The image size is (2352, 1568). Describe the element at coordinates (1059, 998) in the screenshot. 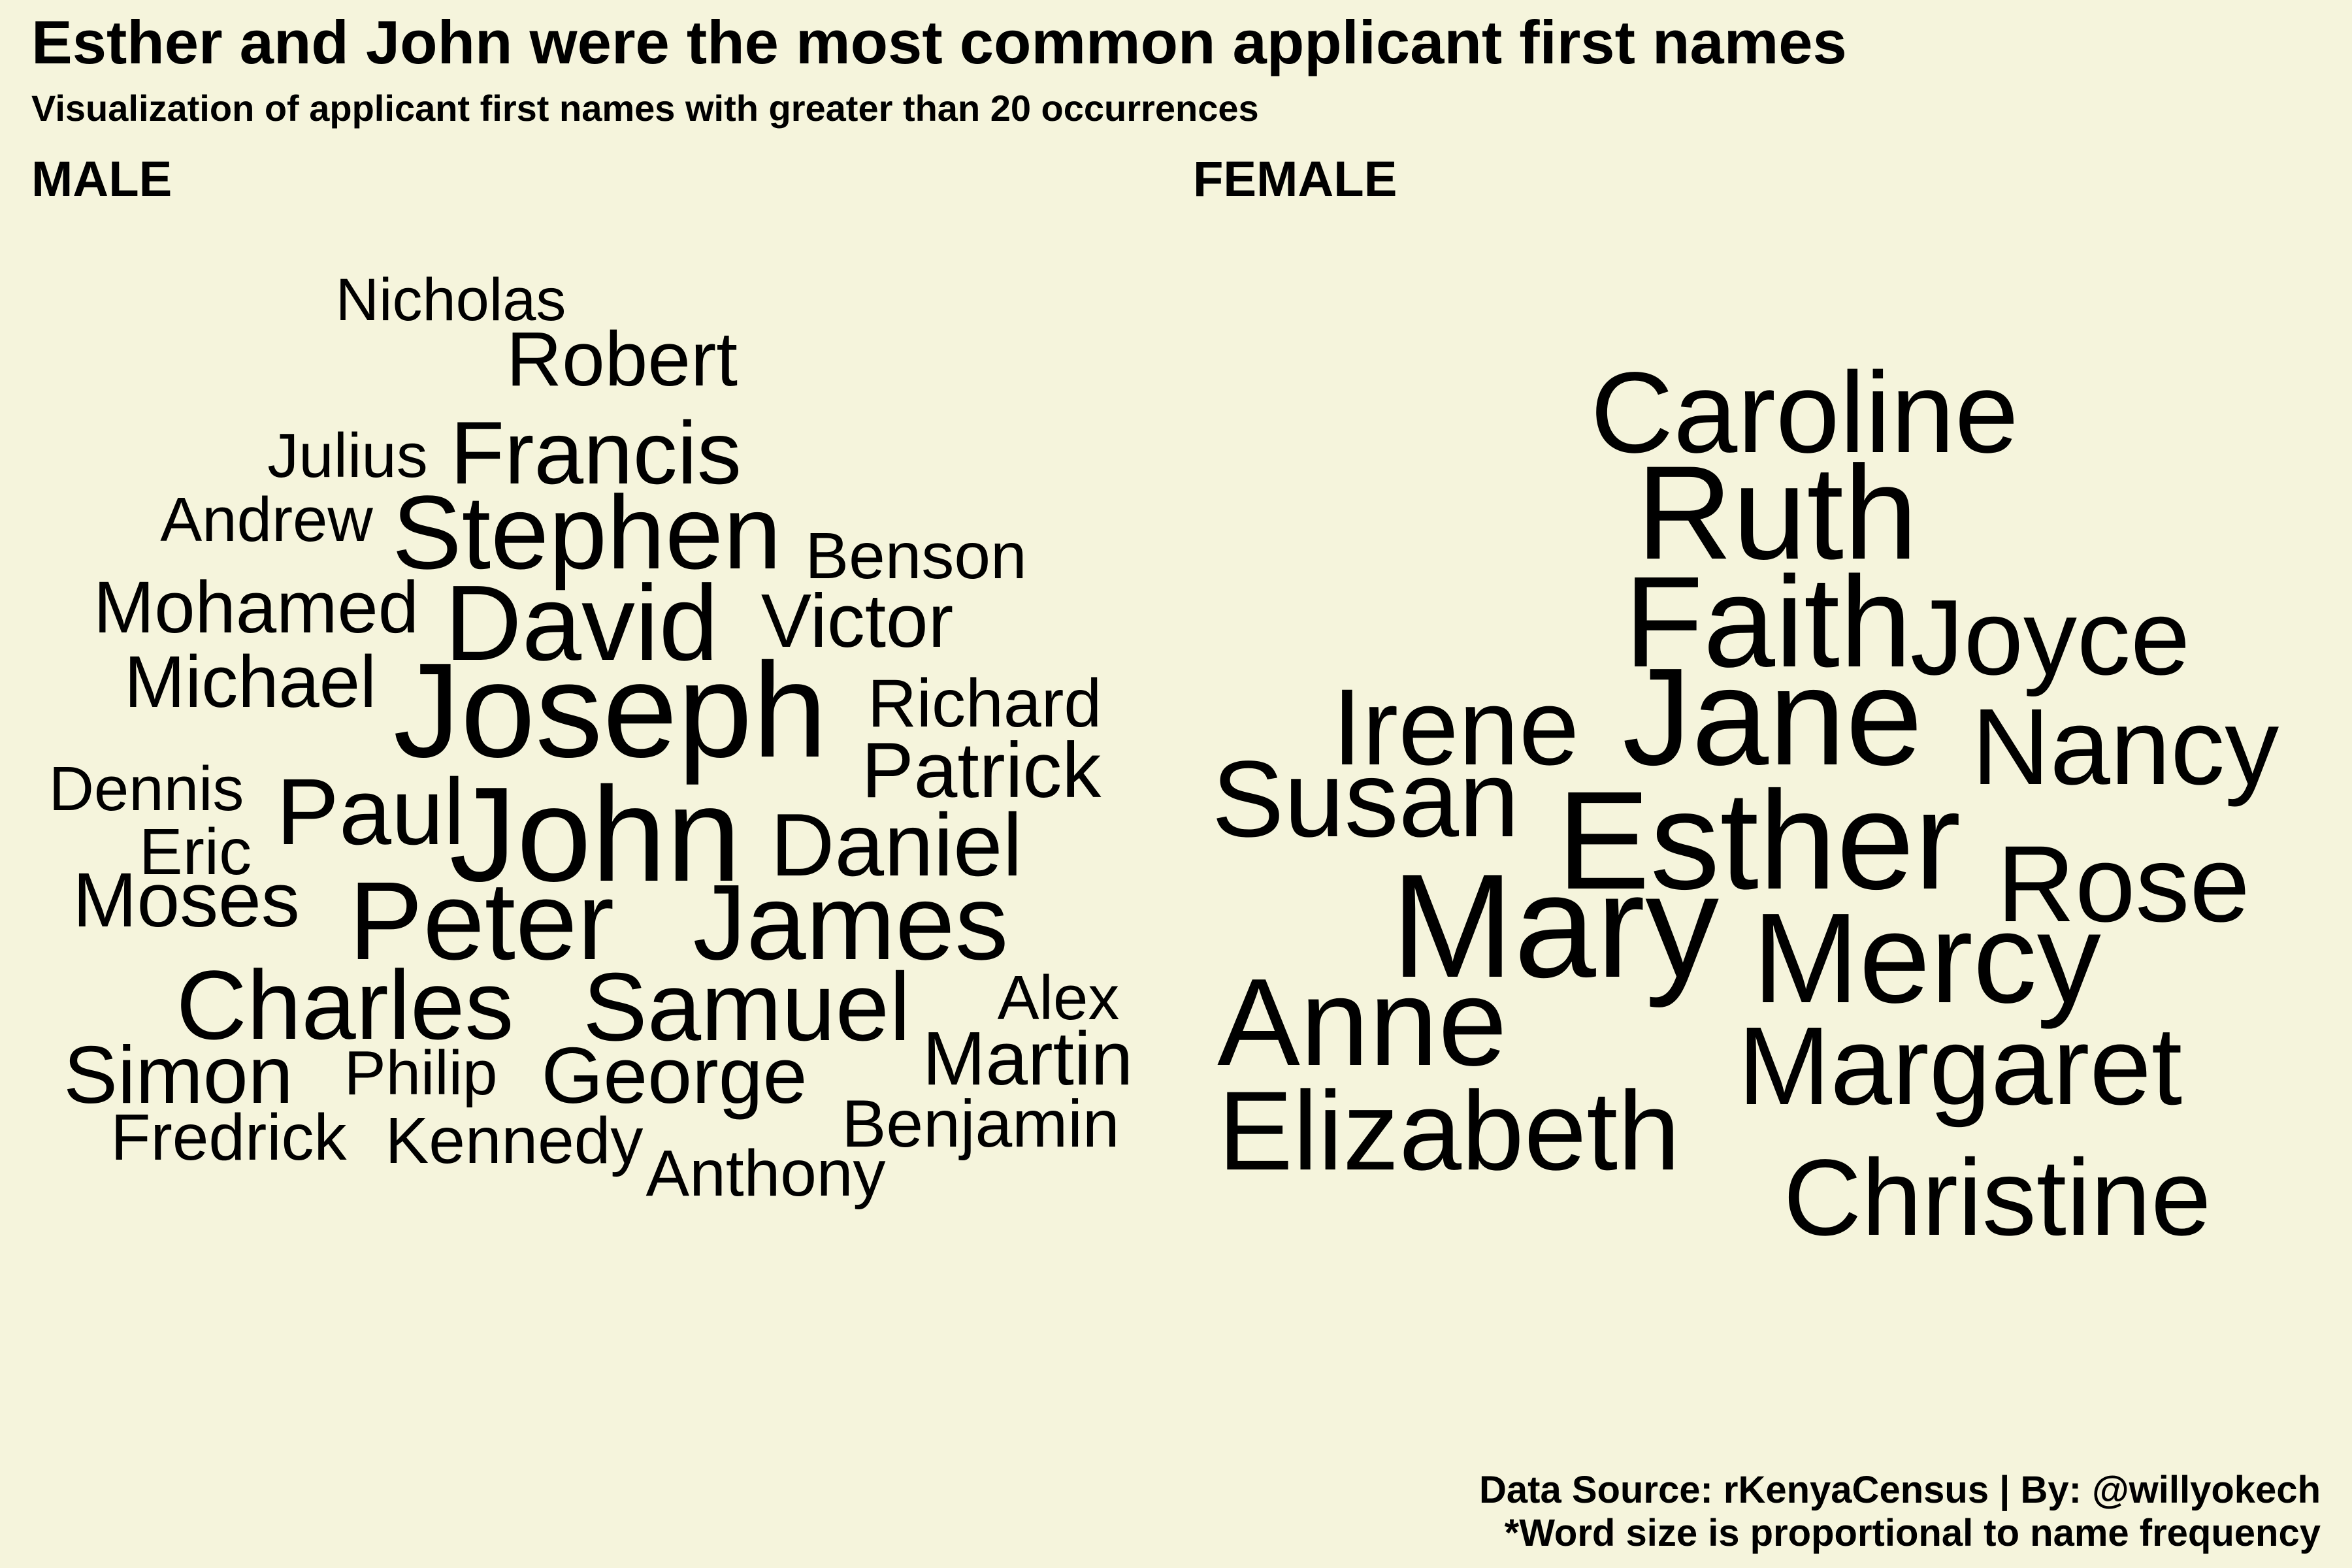

I see `word-alex: Alex` at that location.